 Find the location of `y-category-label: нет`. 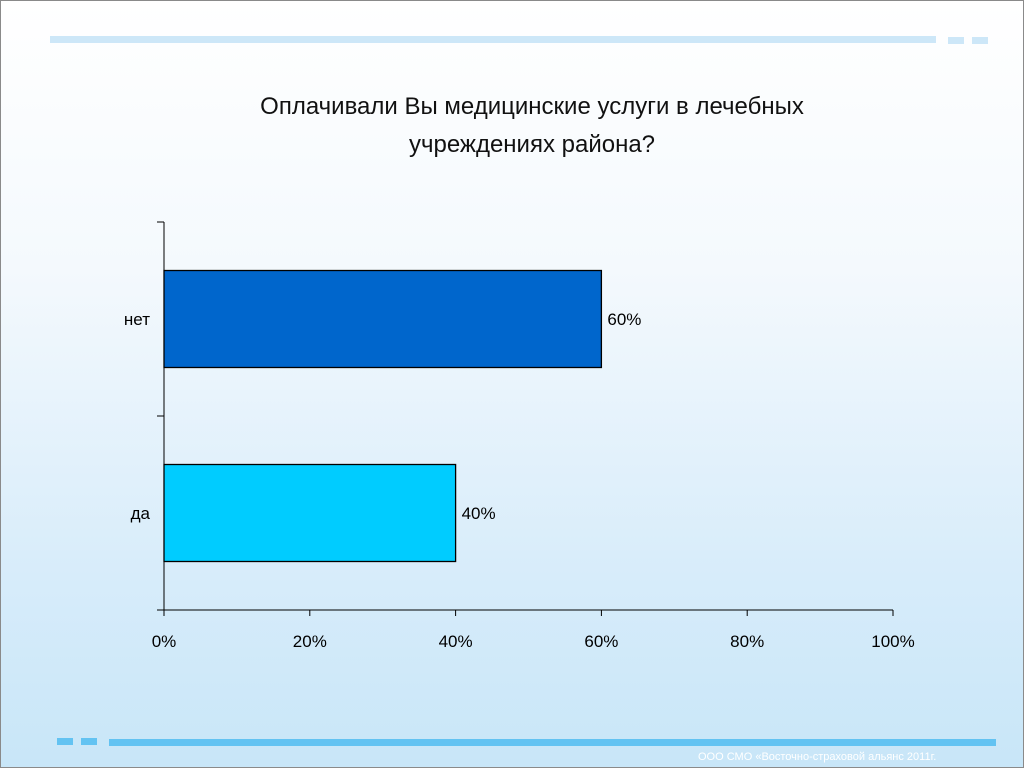

y-category-label: нет is located at coordinates (137, 319).